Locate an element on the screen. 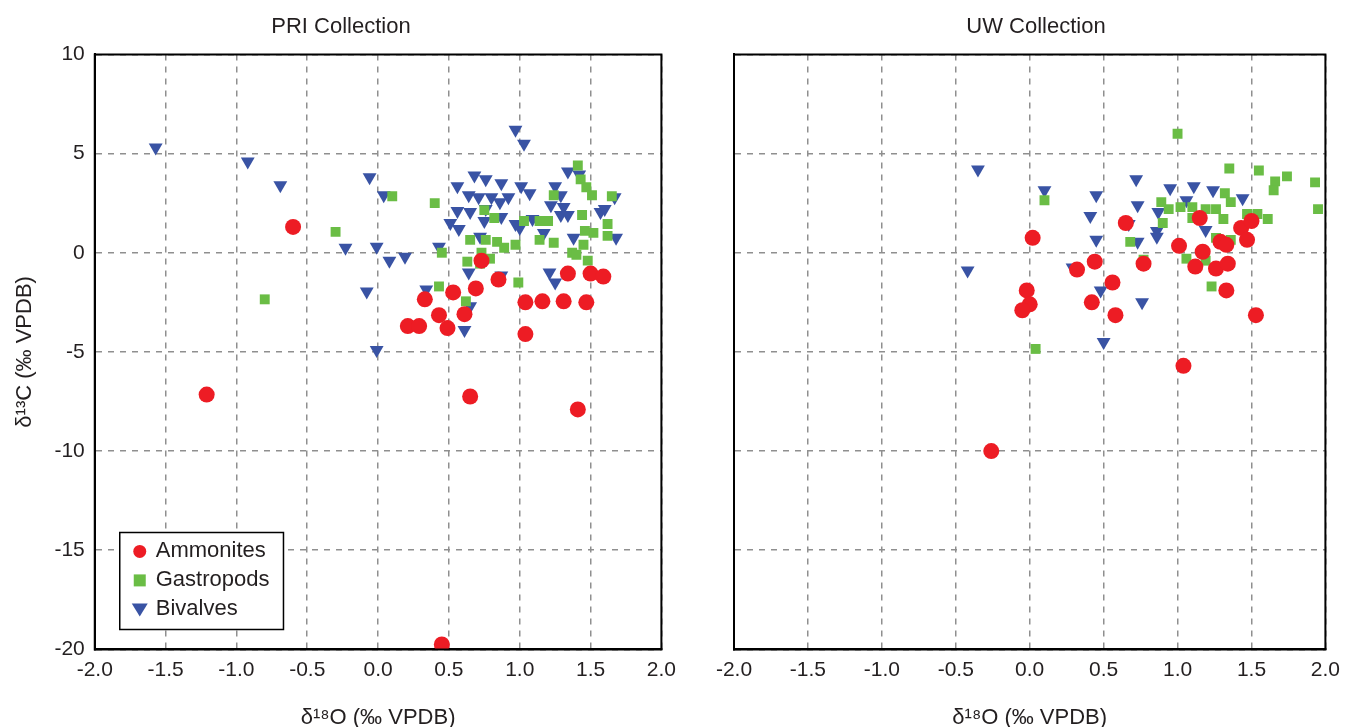 Image resolution: width=1348 pixels, height=727 pixels. legend-label: Bivalves is located at coordinates (196, 608).